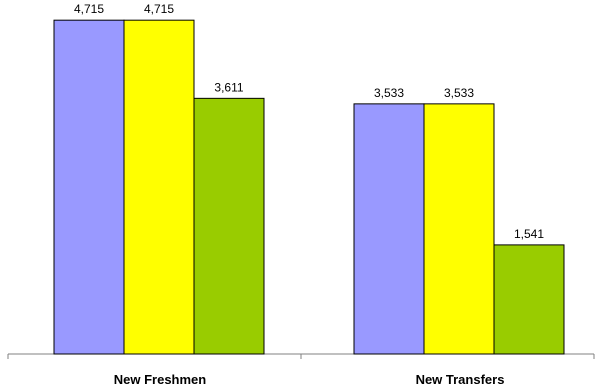 This screenshot has height=387, width=602. What do you see at coordinates (89, 9) in the screenshot?
I see `value-label-new-freshmen-1: 4,715` at bounding box center [89, 9].